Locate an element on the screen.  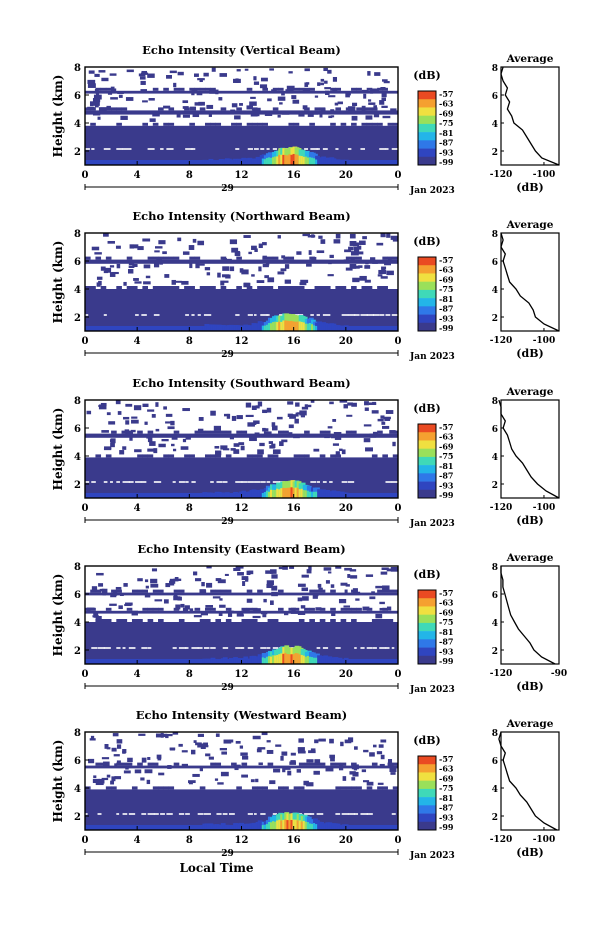
colorbar-tick-label: -69 is located at coordinates (446, 279).